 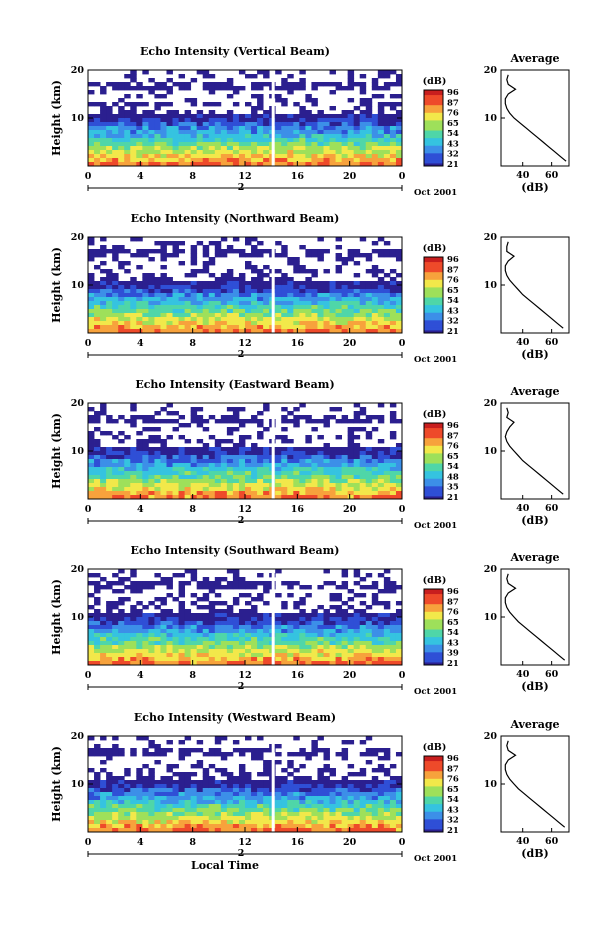 I want to click on y-tick-label: 10, so click(x=78, y=285).